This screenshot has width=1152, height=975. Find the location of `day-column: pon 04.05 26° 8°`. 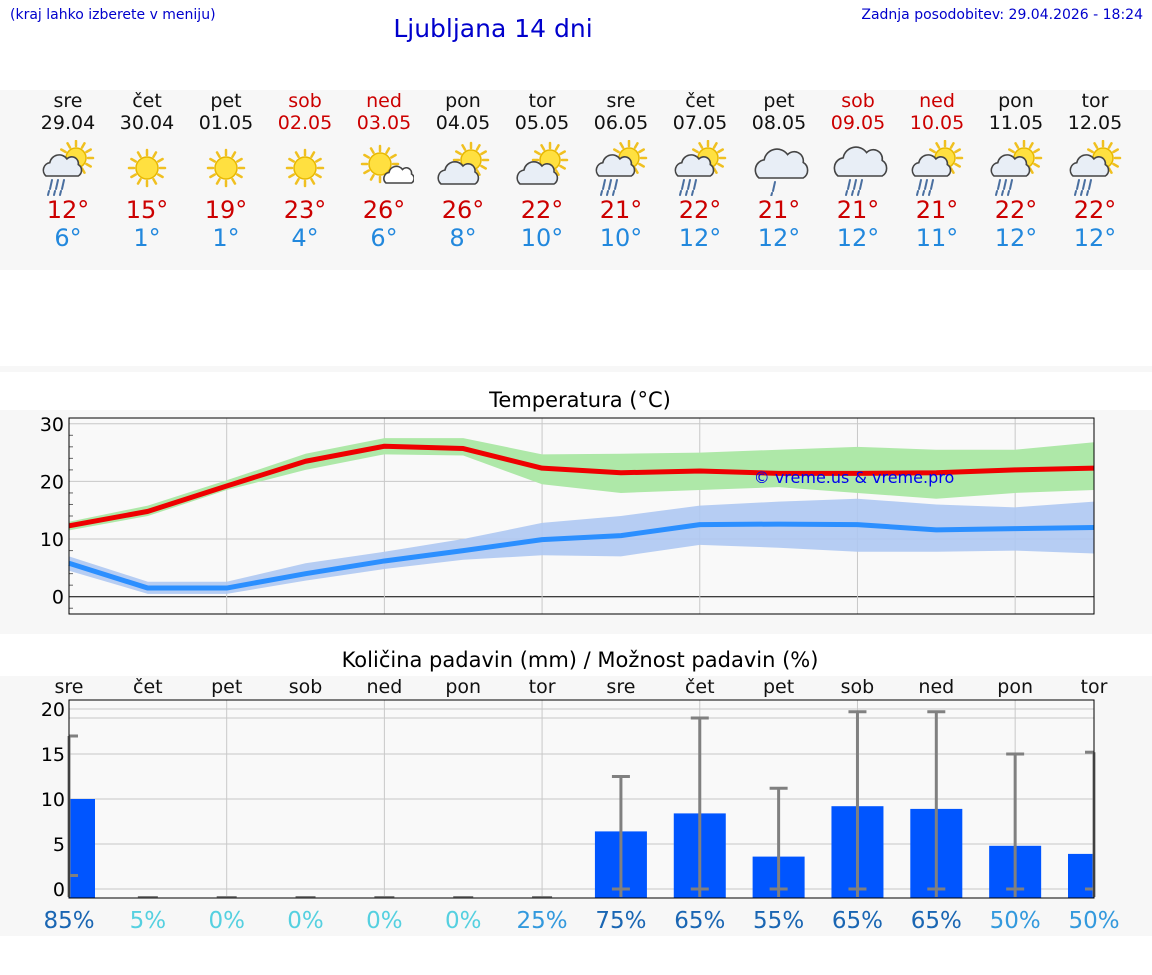

day-column: pon 04.05 26° 8° is located at coordinates (463, 171).